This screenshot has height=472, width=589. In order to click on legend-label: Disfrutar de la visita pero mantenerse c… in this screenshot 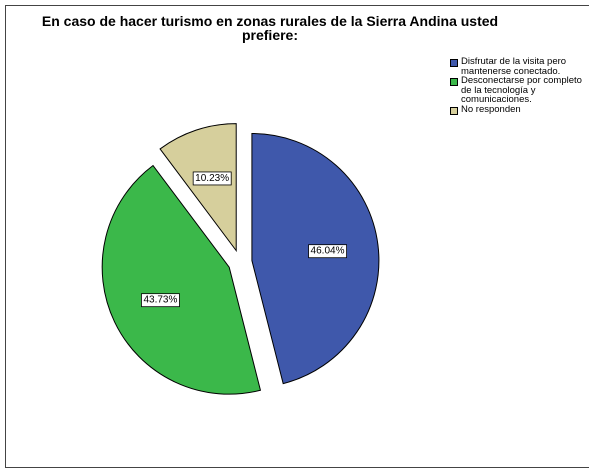, I will do `click(514, 66)`.